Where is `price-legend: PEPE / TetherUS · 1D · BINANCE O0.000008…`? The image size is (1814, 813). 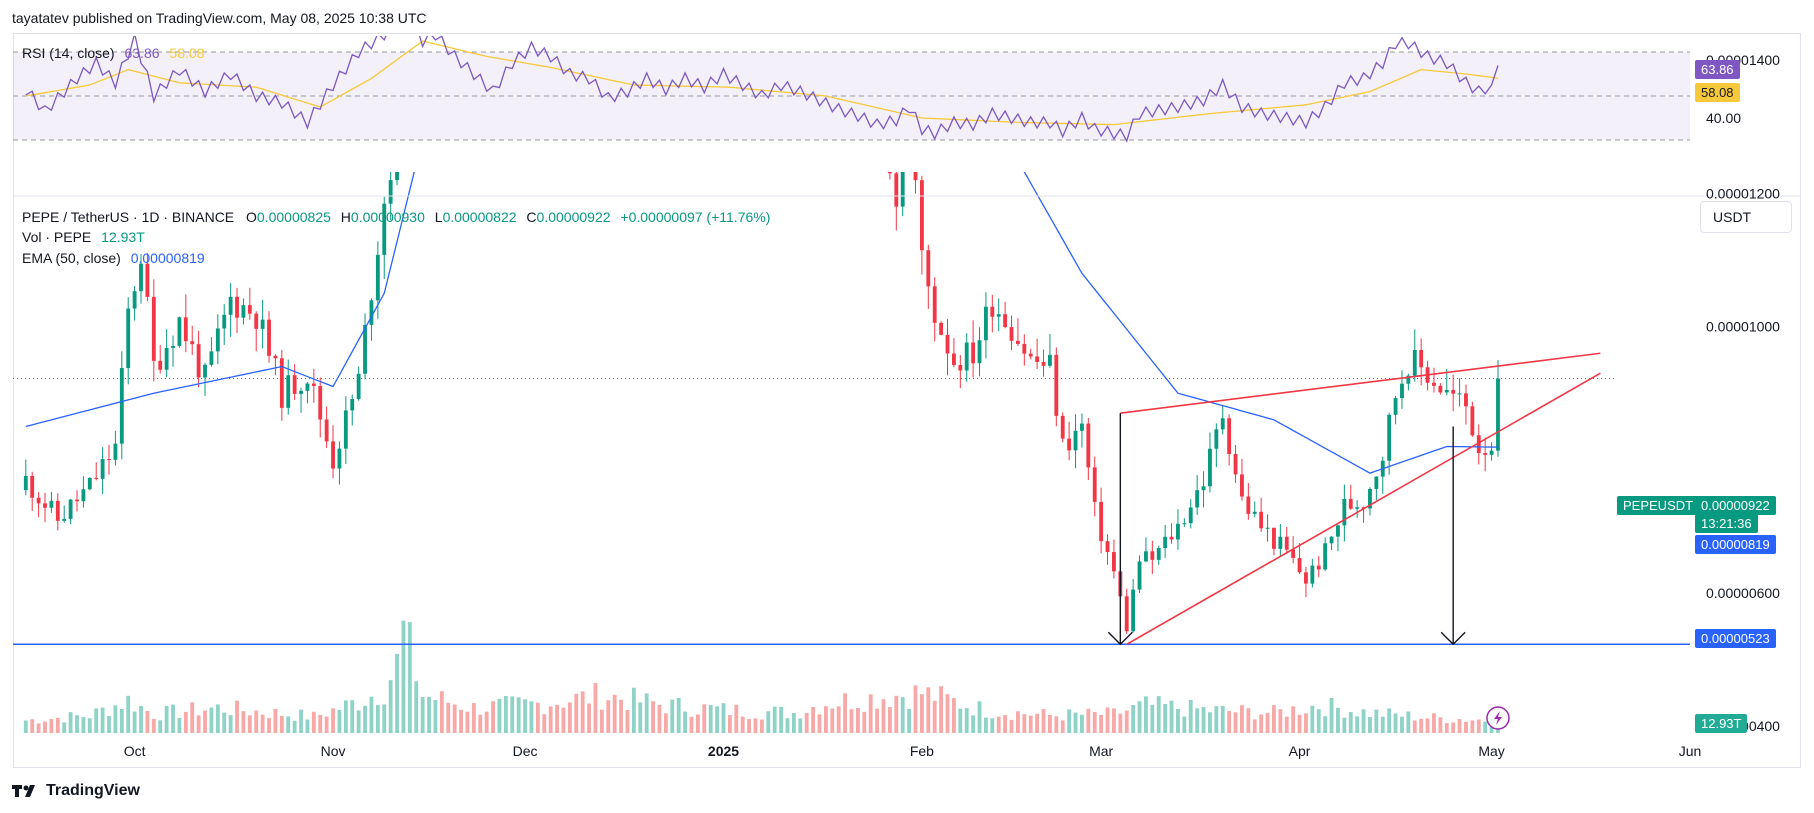
price-legend: PEPE / TetherUS · 1D · BINANCE O0.000008… is located at coordinates (396, 217).